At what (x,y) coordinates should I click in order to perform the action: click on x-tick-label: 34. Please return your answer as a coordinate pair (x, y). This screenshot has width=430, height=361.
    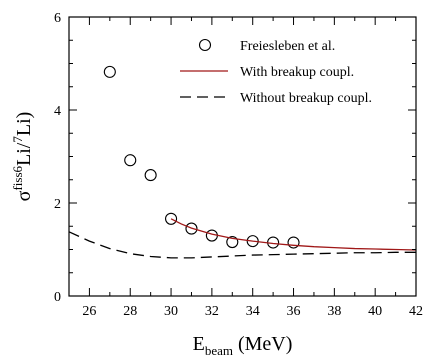
    Looking at the image, I should click on (253, 311).